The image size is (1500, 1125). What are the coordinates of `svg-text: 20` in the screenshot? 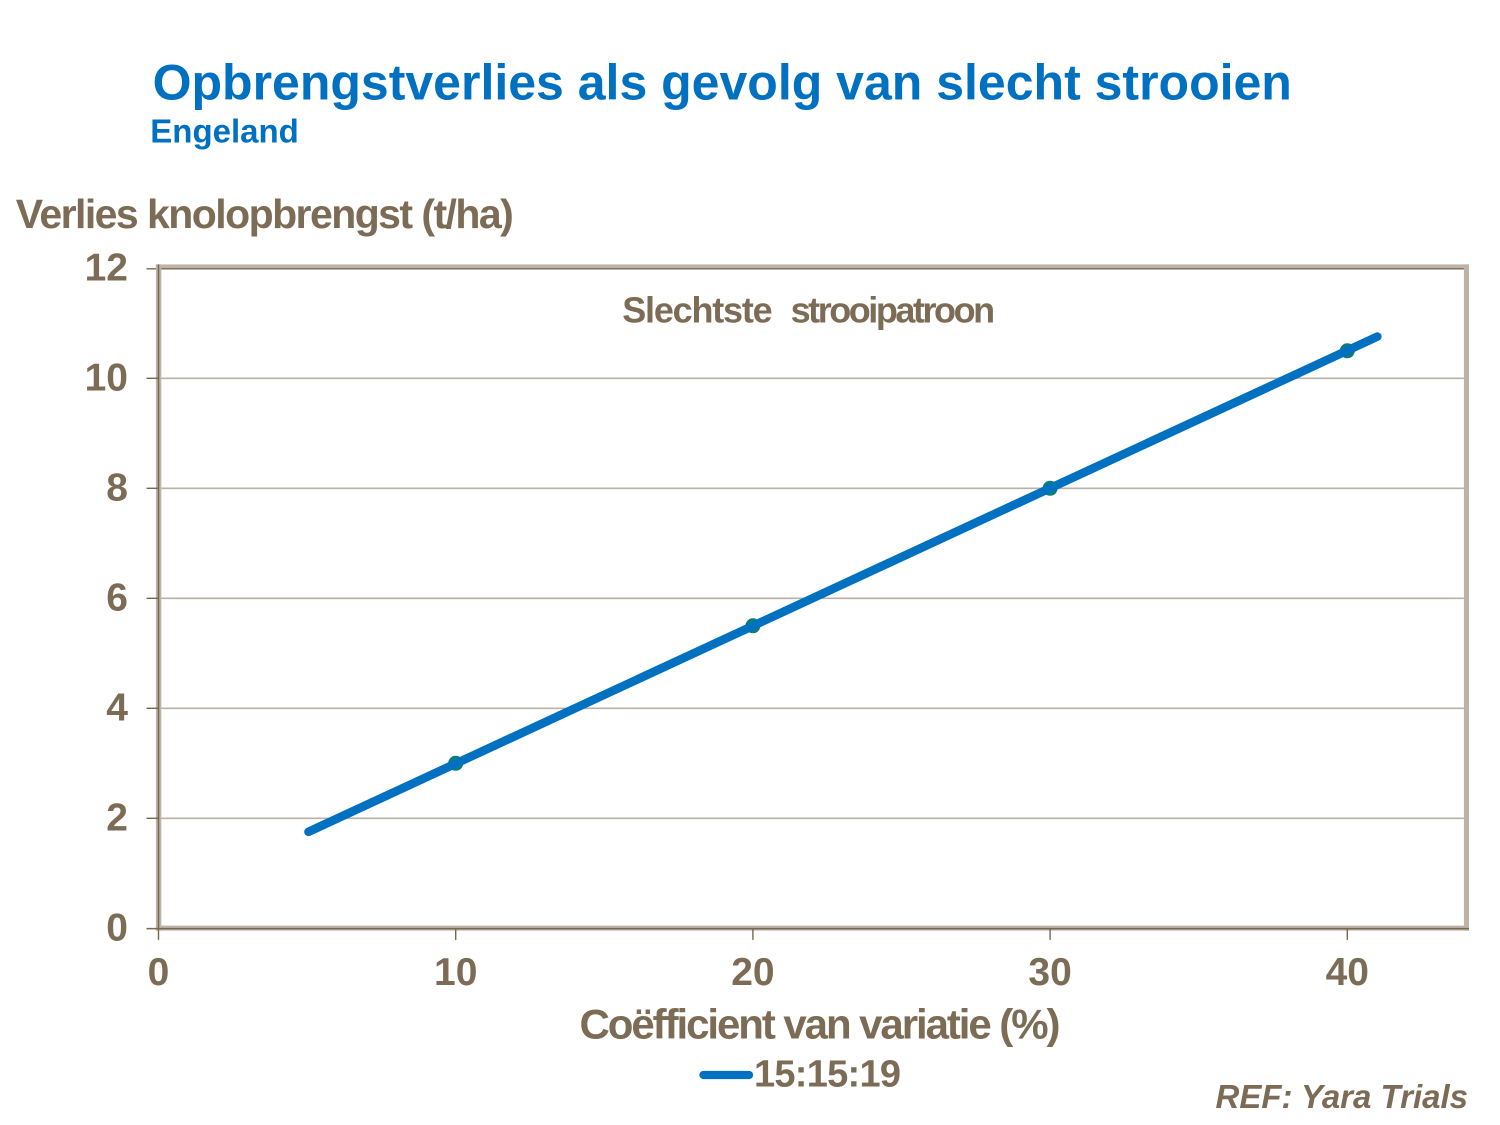 It's located at (752, 972).